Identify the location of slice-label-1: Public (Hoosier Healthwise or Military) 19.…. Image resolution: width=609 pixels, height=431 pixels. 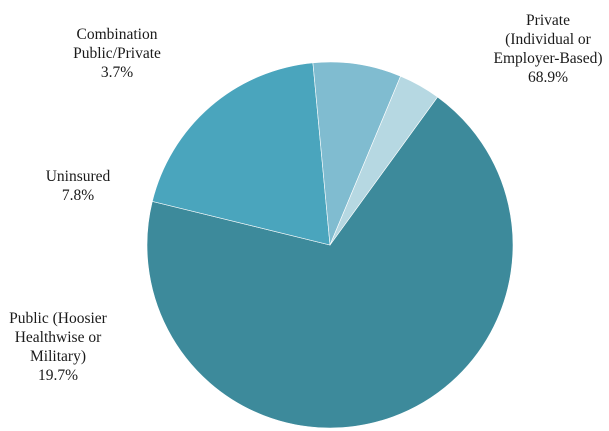
(58, 347).